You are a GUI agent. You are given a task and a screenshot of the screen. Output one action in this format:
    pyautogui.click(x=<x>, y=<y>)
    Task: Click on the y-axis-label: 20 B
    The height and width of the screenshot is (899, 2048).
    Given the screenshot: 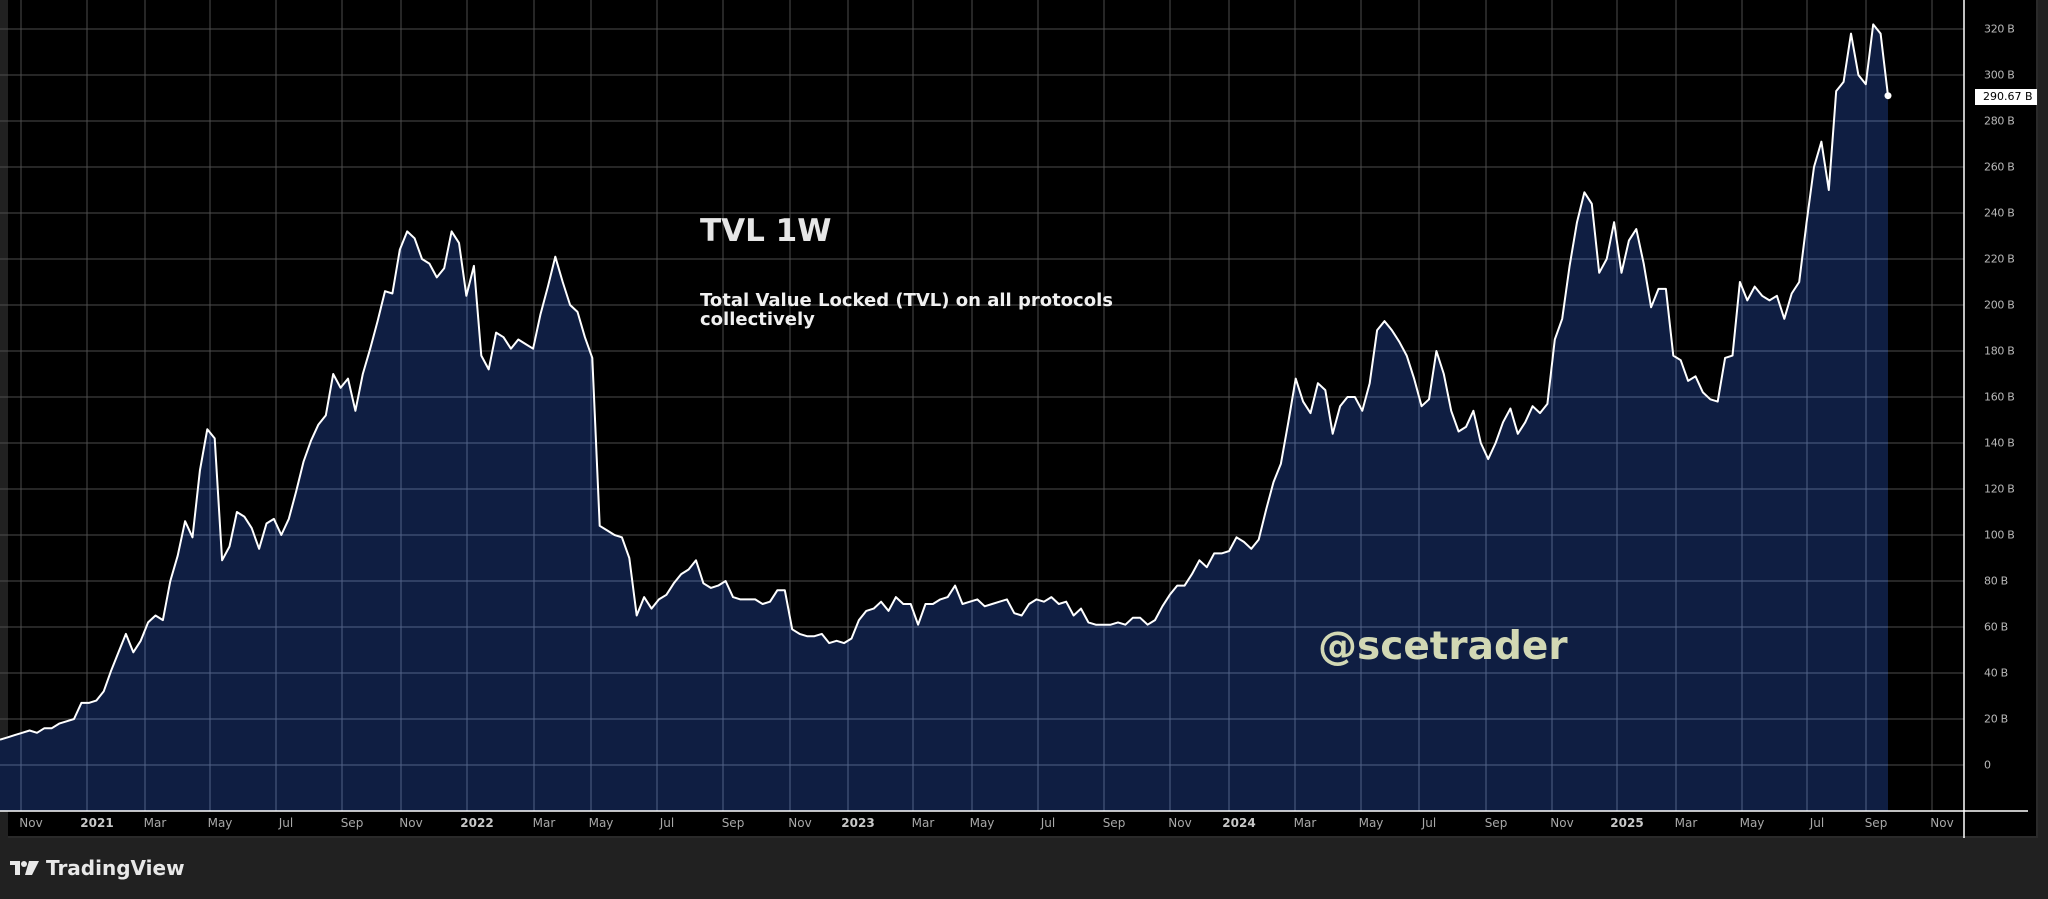 What is the action you would take?
    pyautogui.click(x=1996, y=719)
    